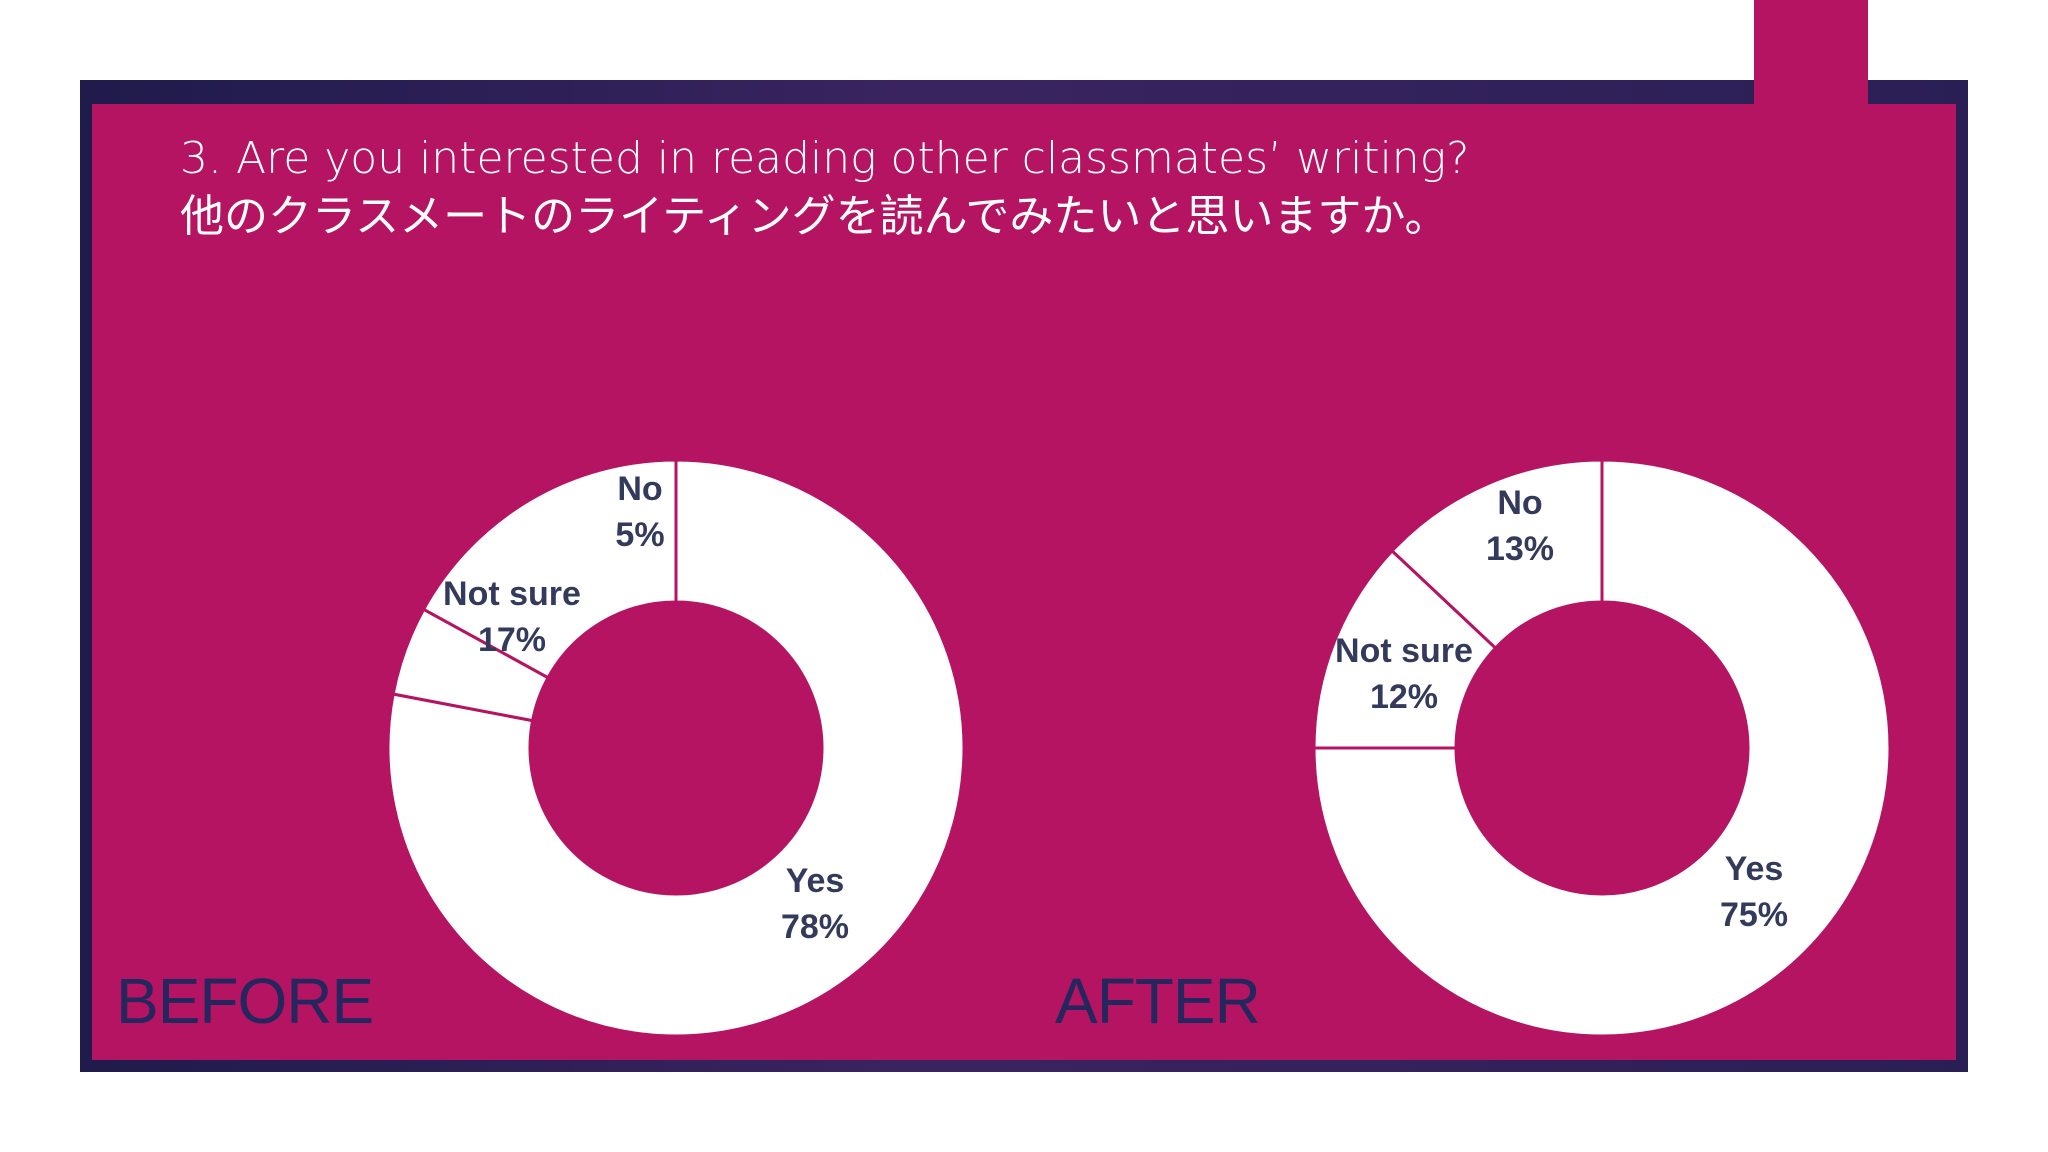 The image size is (2048, 1152). I want to click on data-label-no: No 13%, so click(1520, 526).